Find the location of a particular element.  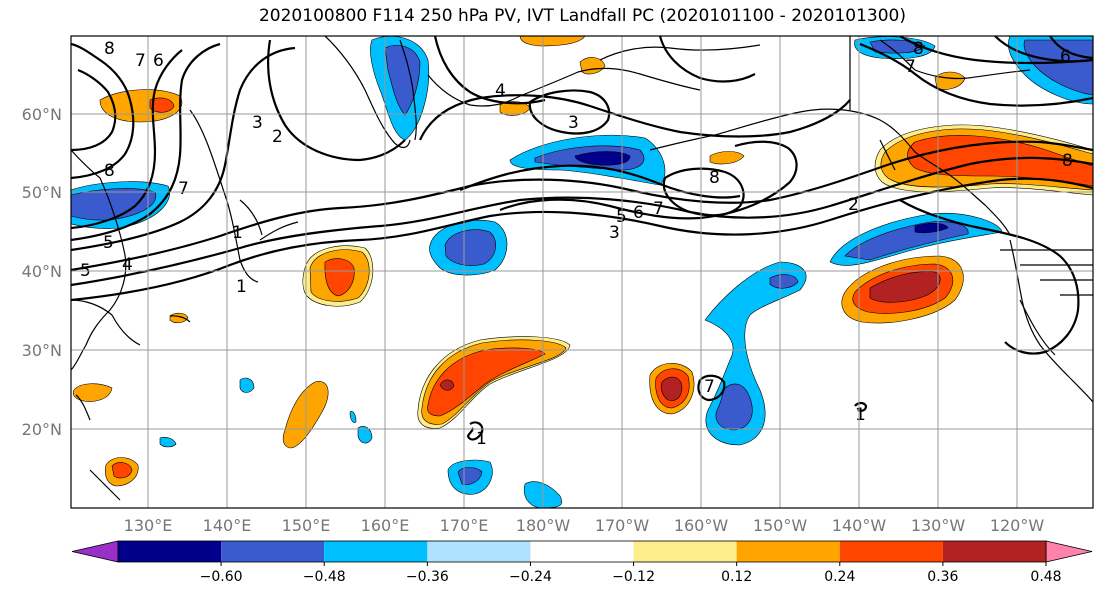

colorbar-label: −0.24 is located at coordinates (530, 577).